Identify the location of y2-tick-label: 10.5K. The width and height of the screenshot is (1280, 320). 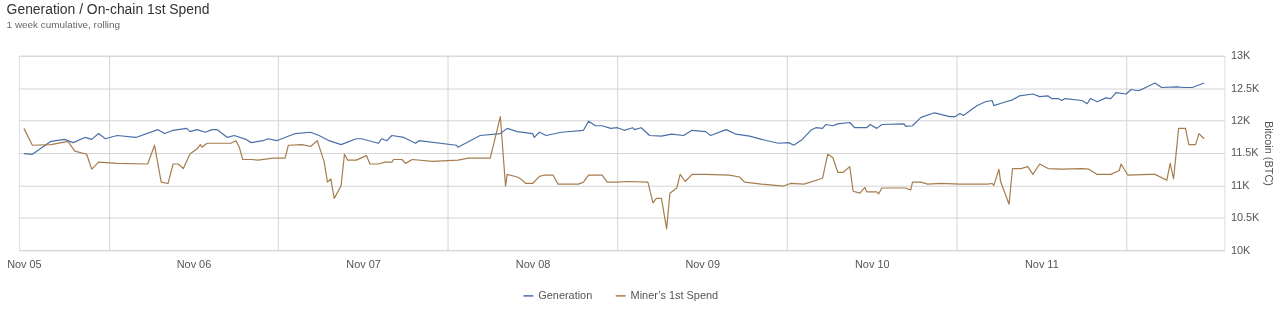
(1245, 217).